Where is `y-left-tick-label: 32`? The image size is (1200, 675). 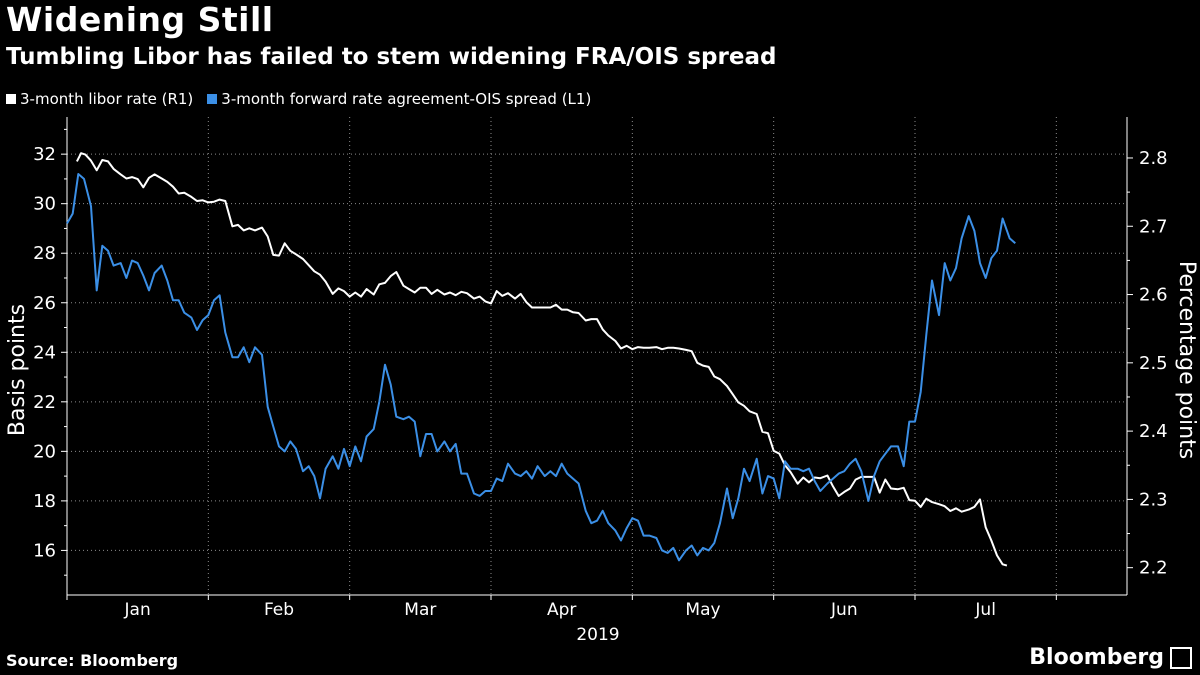
y-left-tick-label: 32 is located at coordinates (44, 154).